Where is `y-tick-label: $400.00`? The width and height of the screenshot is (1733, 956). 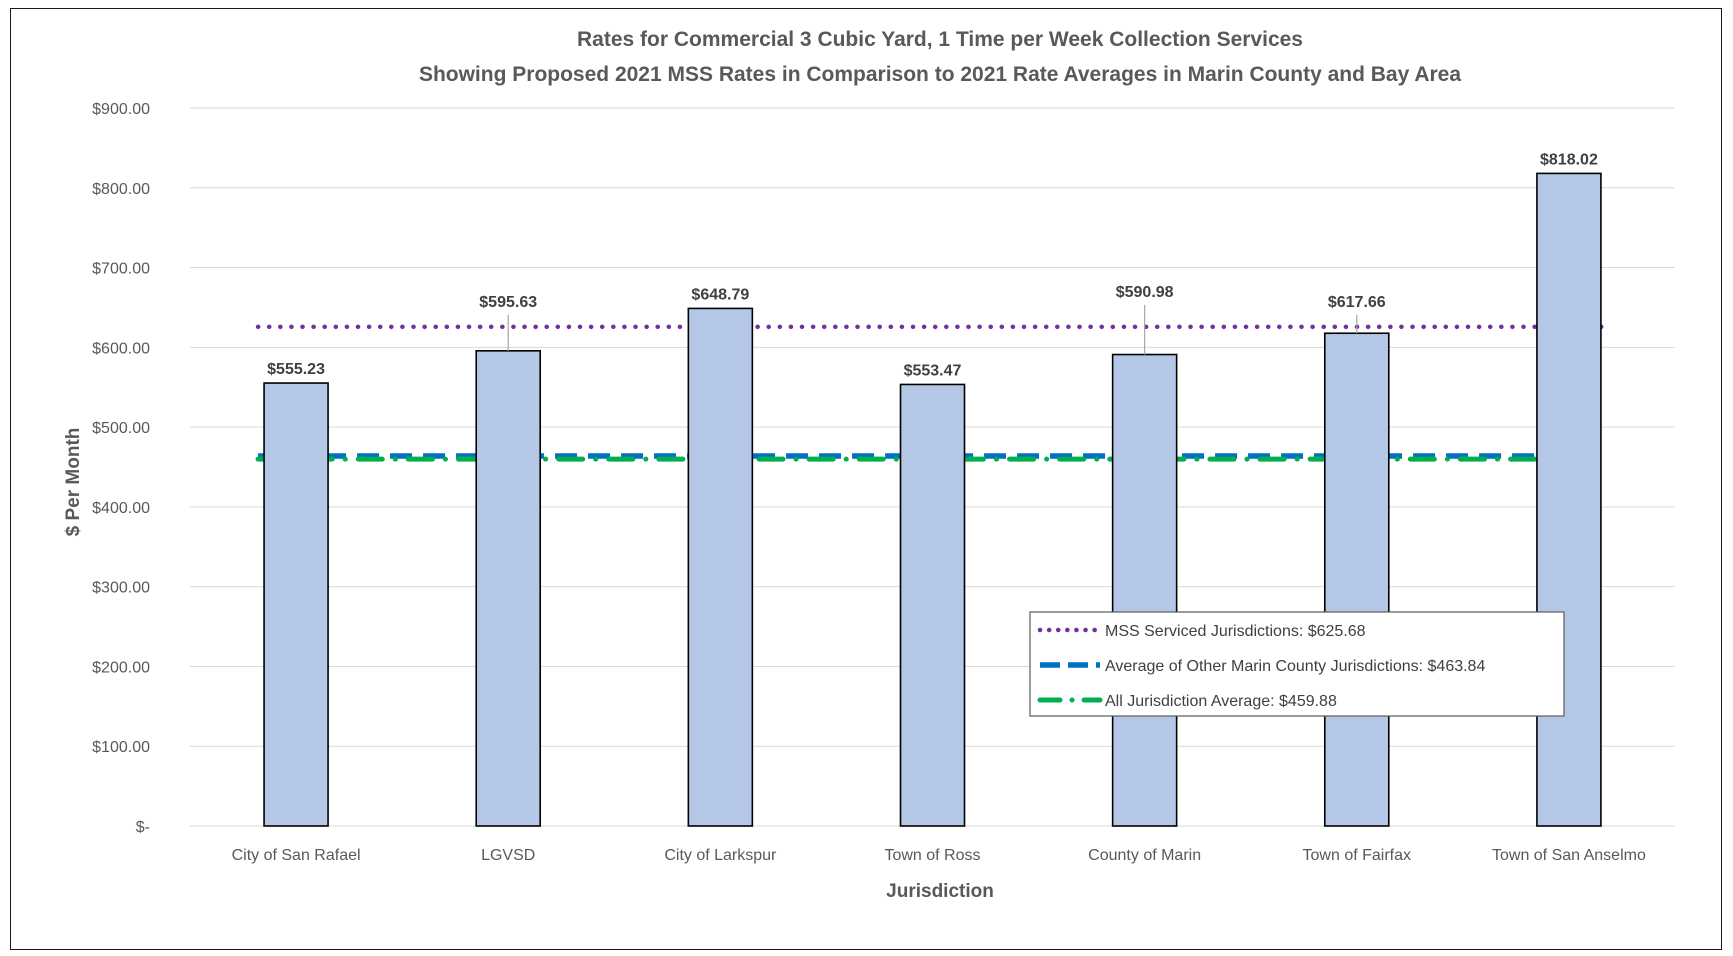 y-tick-label: $400.00 is located at coordinates (121, 508).